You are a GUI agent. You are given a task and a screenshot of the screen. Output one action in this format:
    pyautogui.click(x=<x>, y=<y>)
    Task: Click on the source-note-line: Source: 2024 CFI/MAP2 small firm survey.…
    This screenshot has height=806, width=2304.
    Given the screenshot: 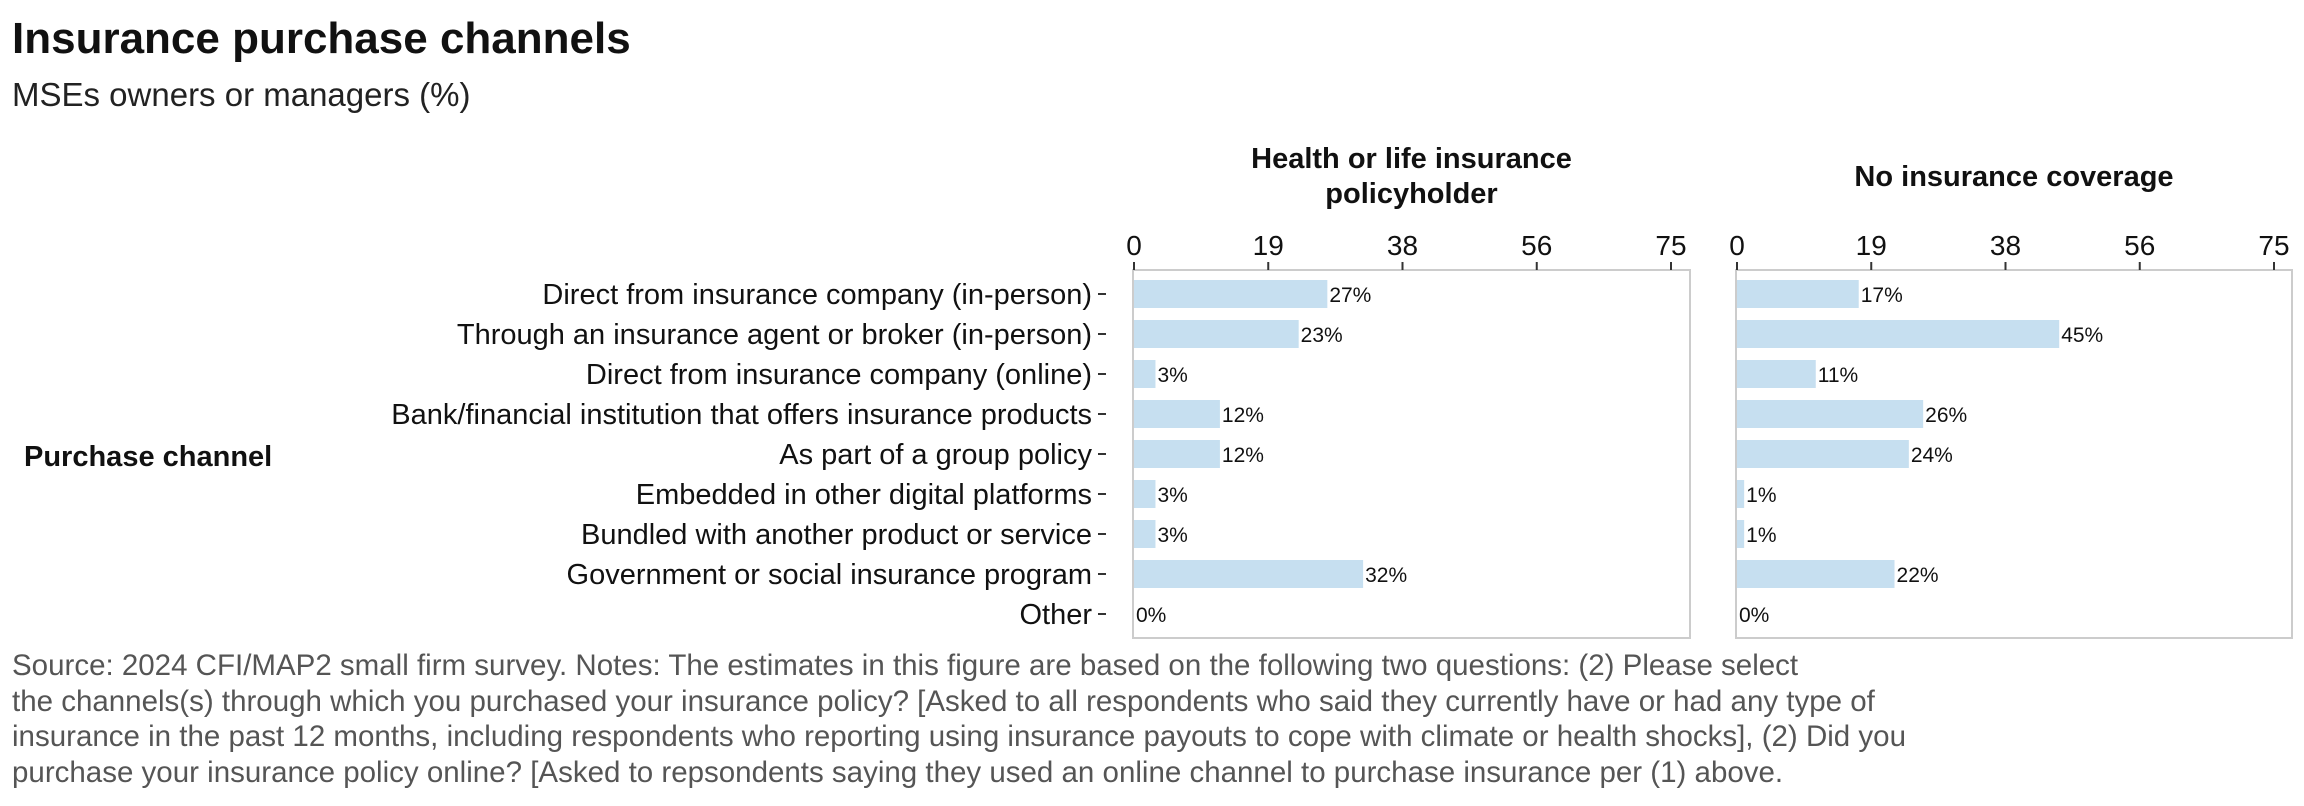 What is the action you would take?
    pyautogui.click(x=905, y=665)
    